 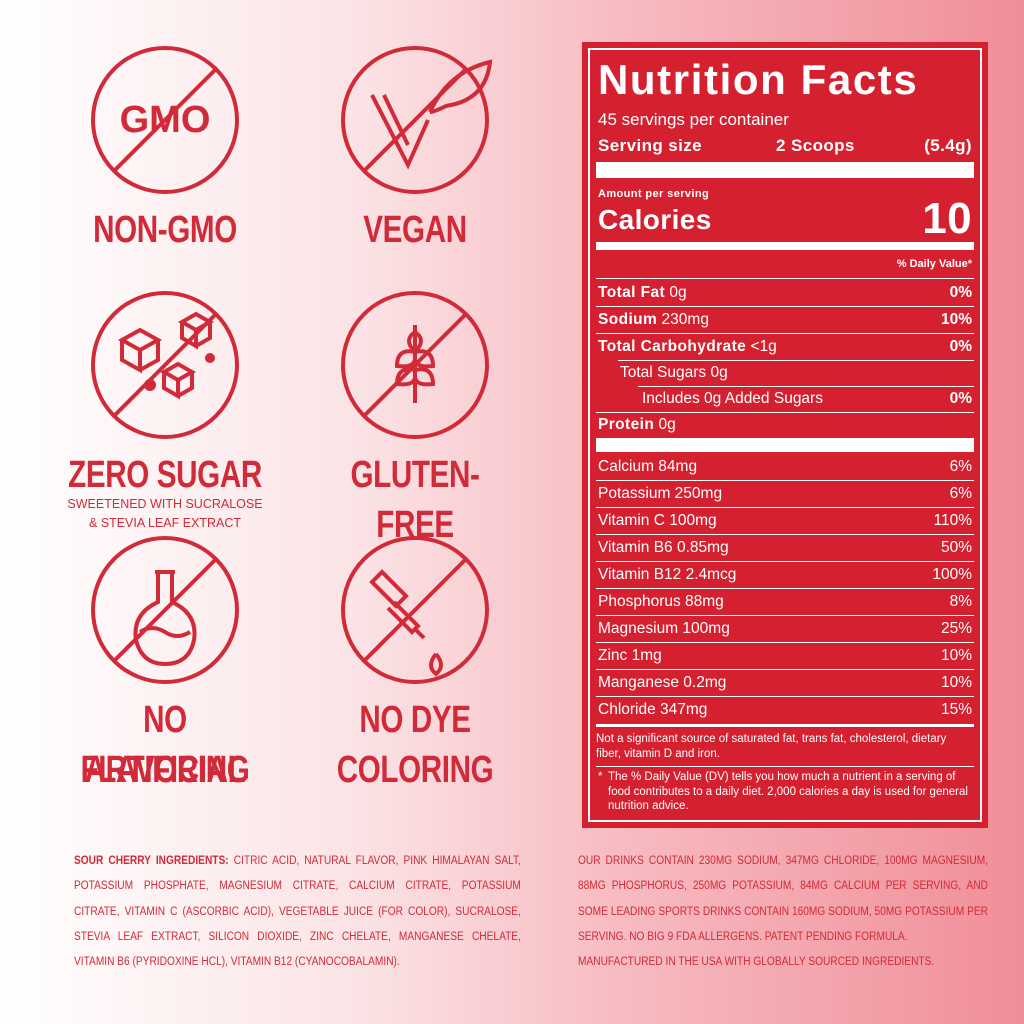 I want to click on nutrient-name: Includes 0g Added Sugars, so click(x=732, y=398).